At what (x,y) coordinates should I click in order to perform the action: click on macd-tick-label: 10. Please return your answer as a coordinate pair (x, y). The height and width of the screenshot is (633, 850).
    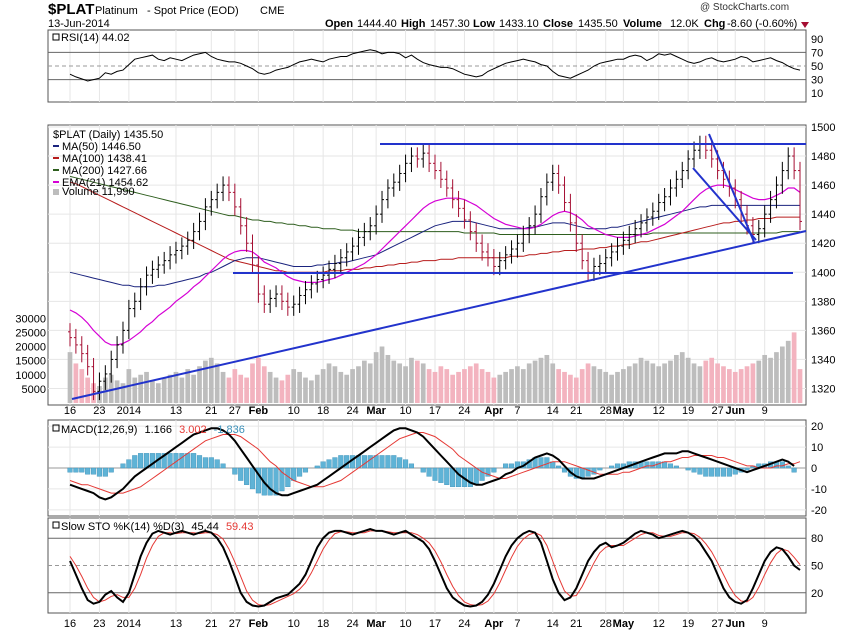
    Looking at the image, I should click on (817, 448).